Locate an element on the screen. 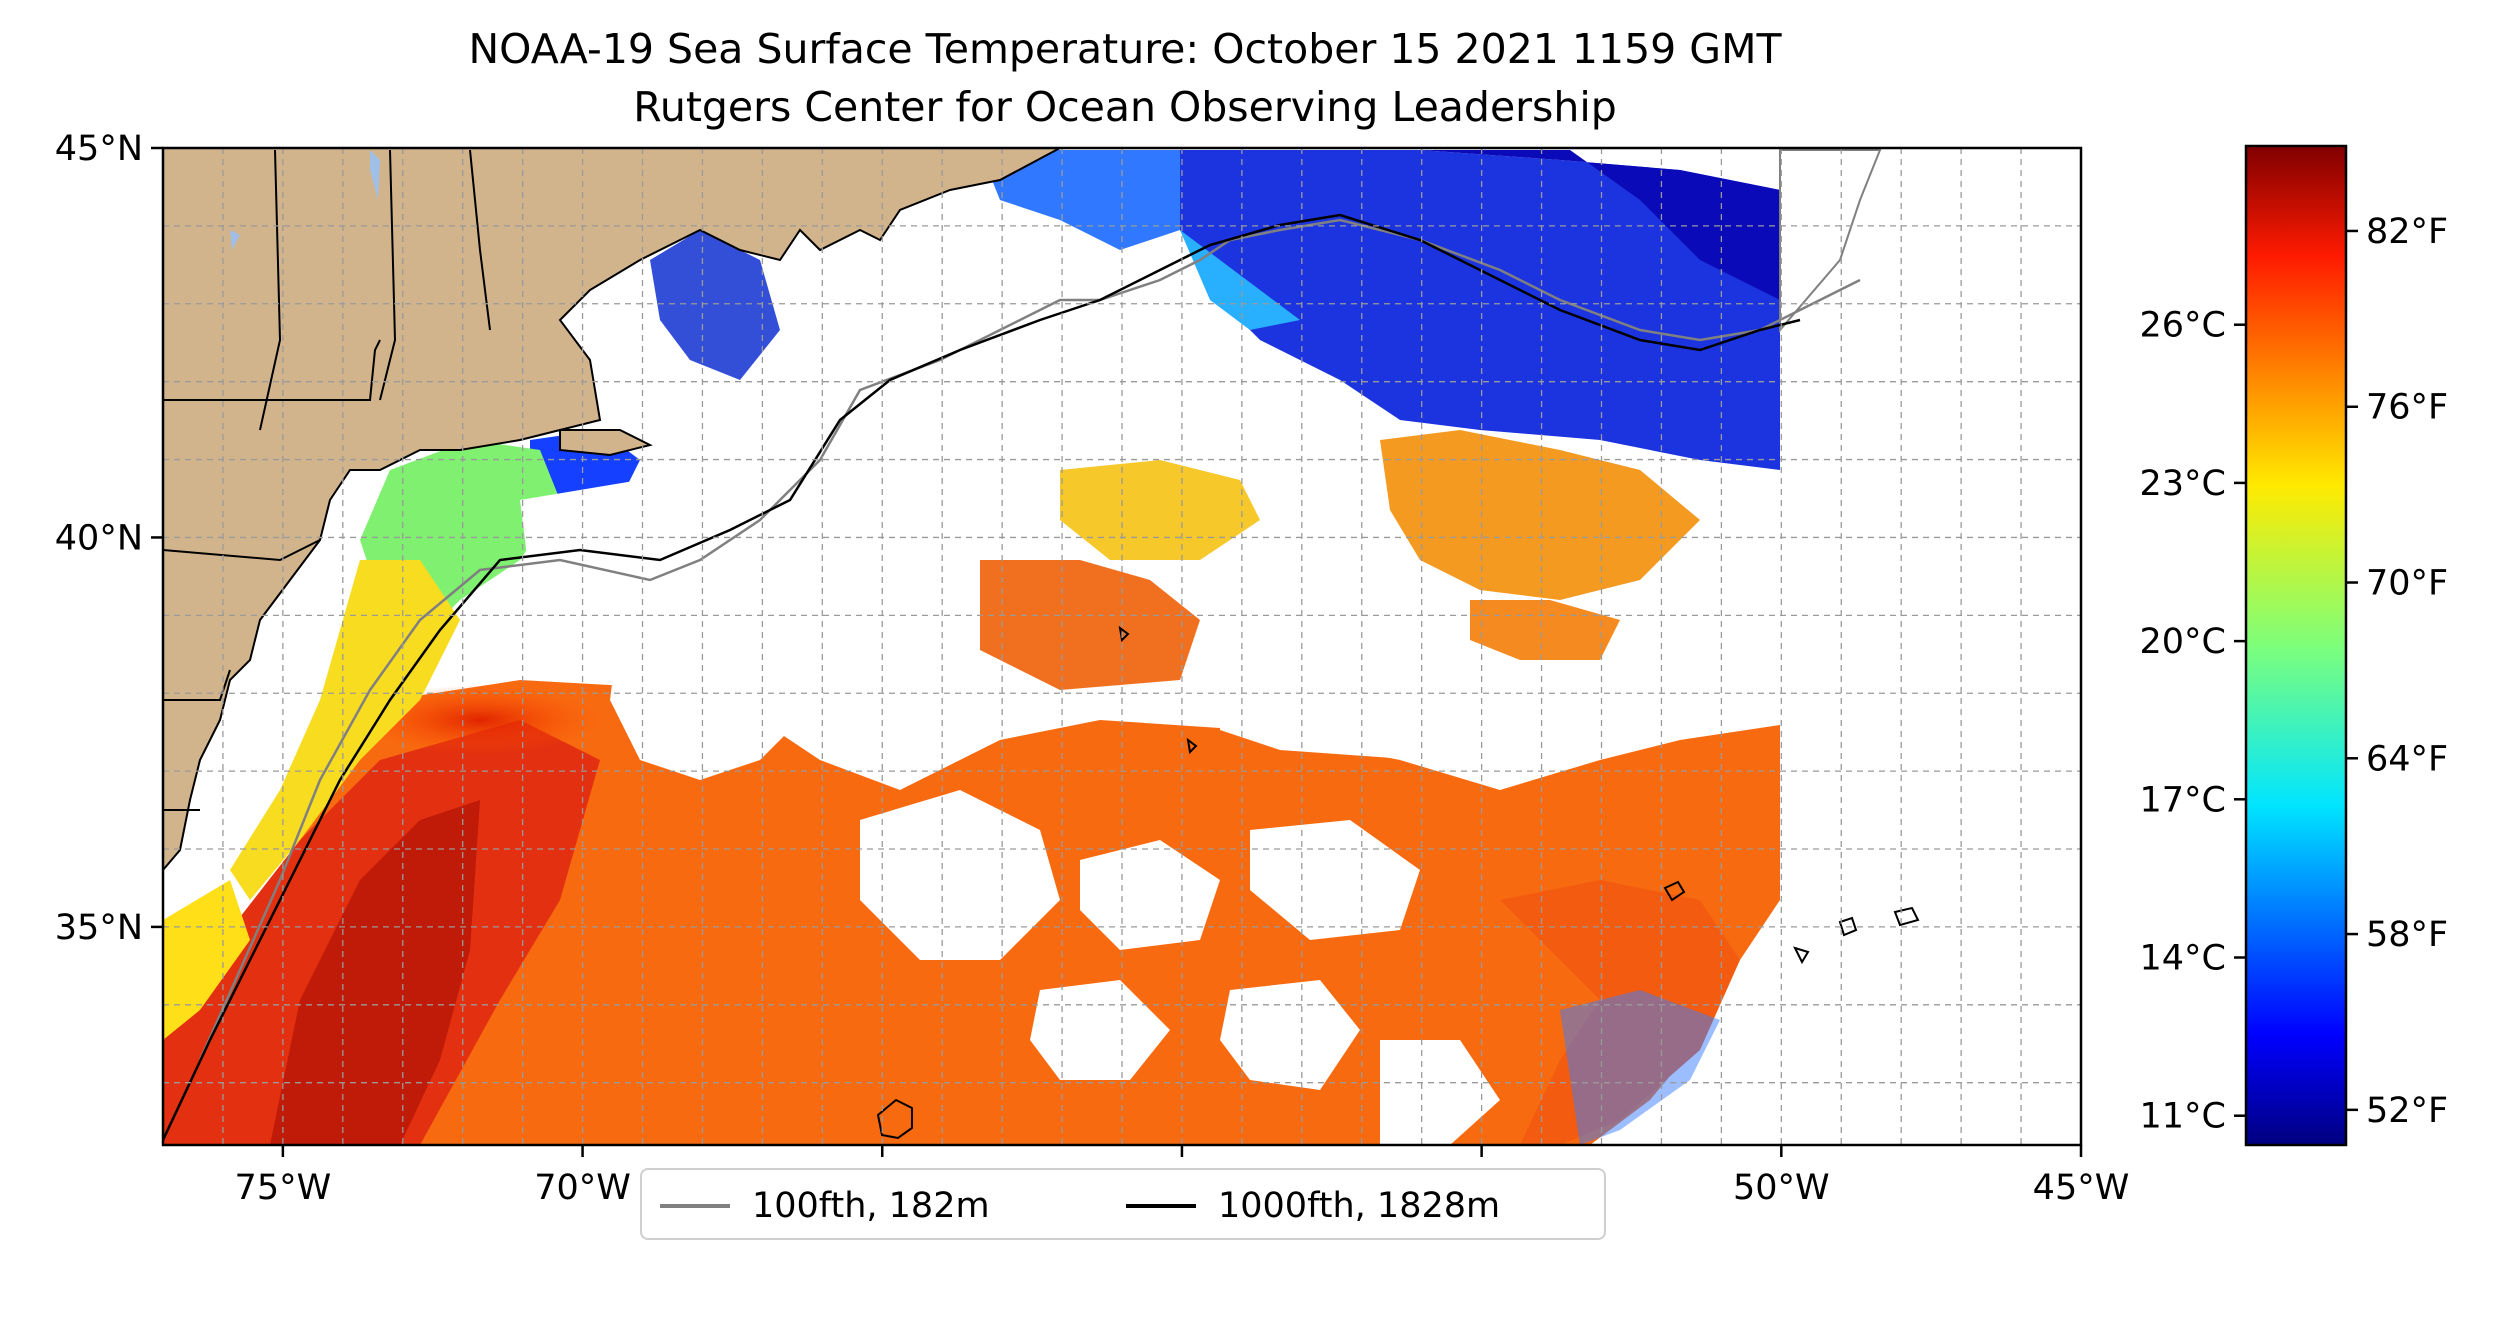 This screenshot has width=2502, height=1318. cb-c-tick-label: 23°C is located at coordinates (2183, 484).